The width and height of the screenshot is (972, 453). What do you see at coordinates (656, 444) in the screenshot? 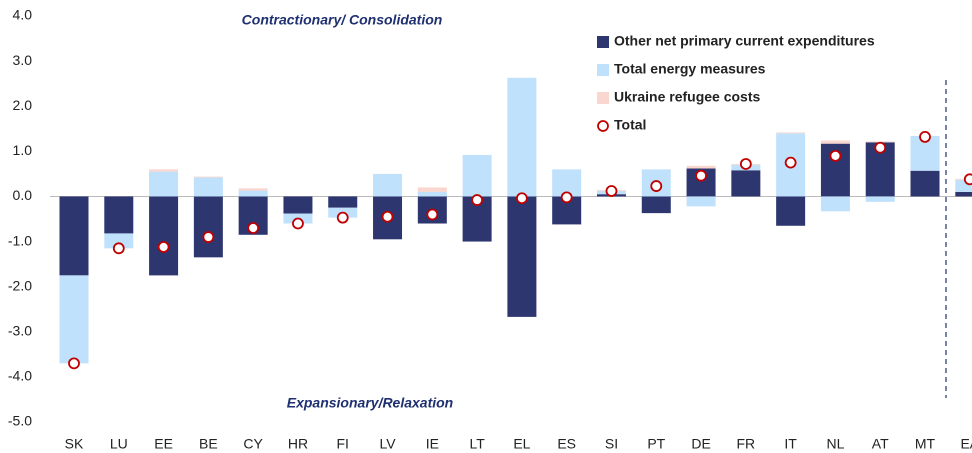
I see `x-tick-label: PT` at bounding box center [656, 444].